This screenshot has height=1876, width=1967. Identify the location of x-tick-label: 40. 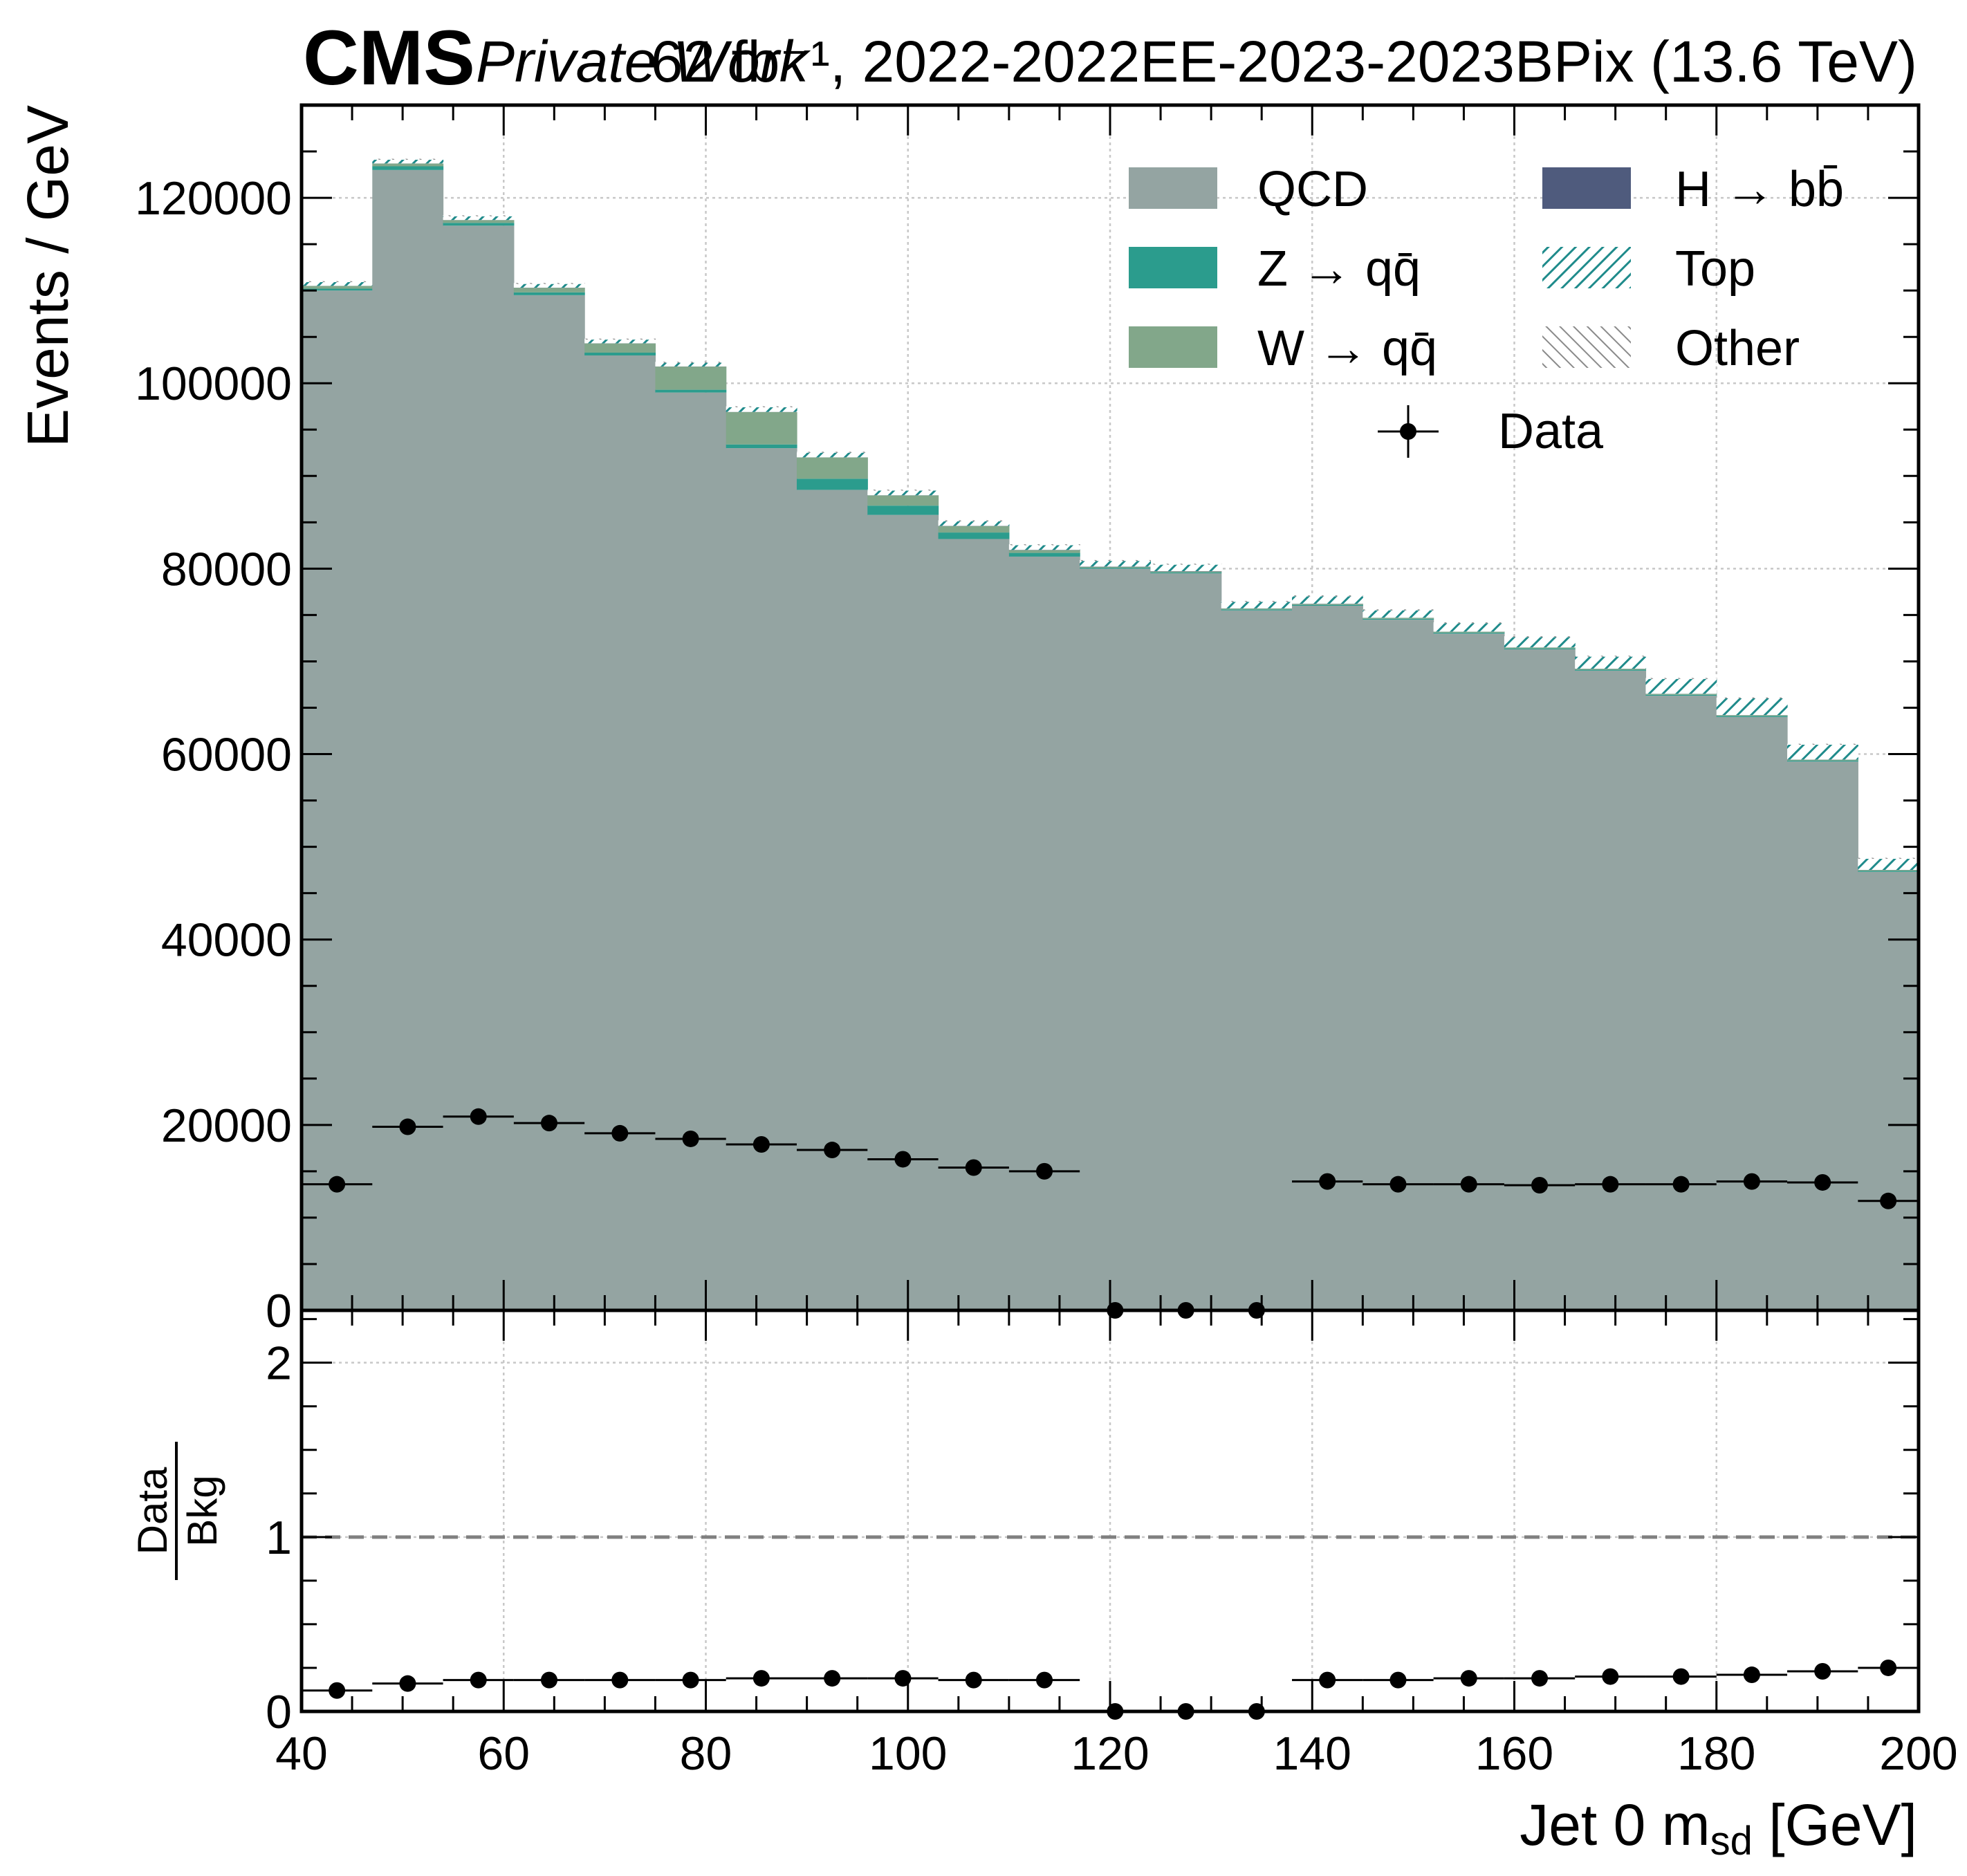
(301, 1753).